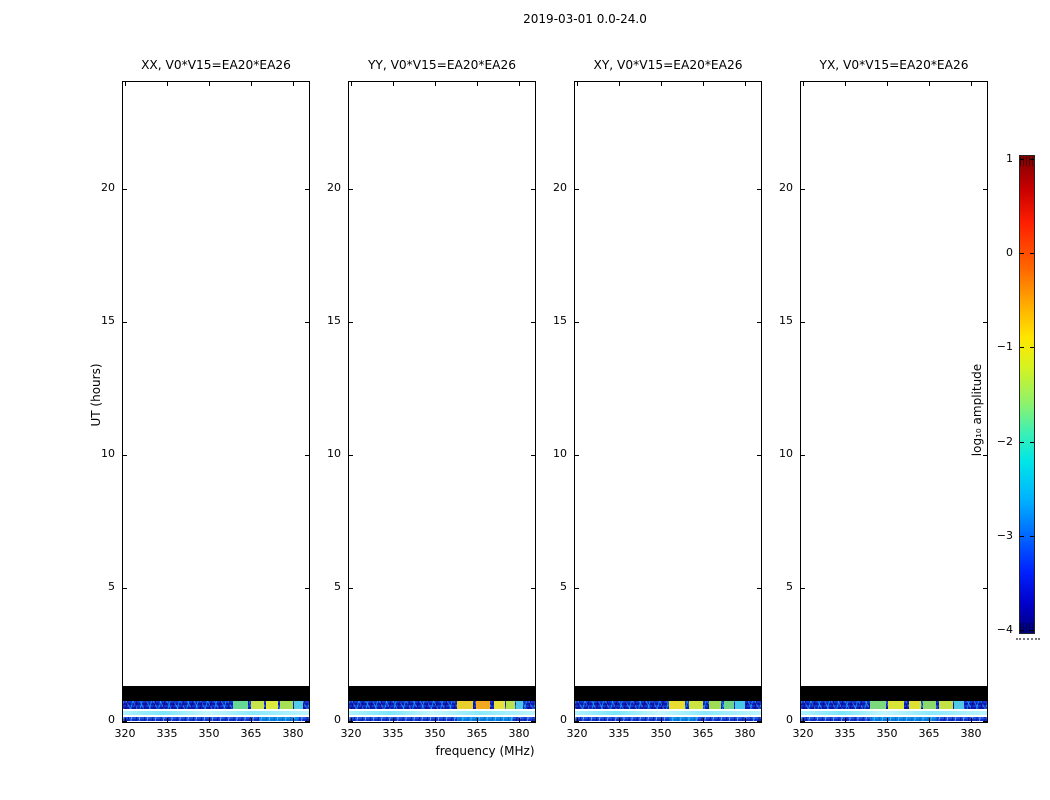 The width and height of the screenshot is (1050, 800). I want to click on spectrogram-panel-yx, so click(894, 402).